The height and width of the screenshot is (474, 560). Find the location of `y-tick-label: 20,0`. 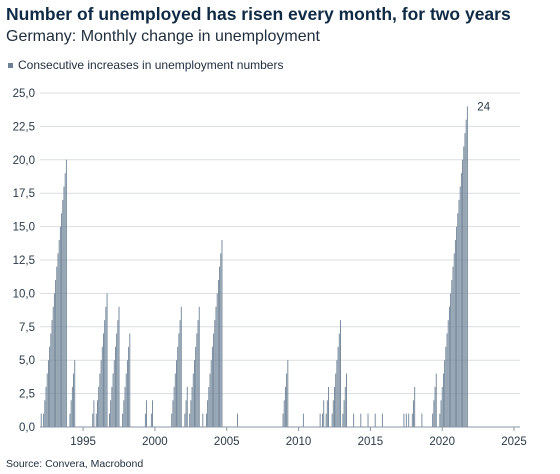

y-tick-label: 20,0 is located at coordinates (24, 161).